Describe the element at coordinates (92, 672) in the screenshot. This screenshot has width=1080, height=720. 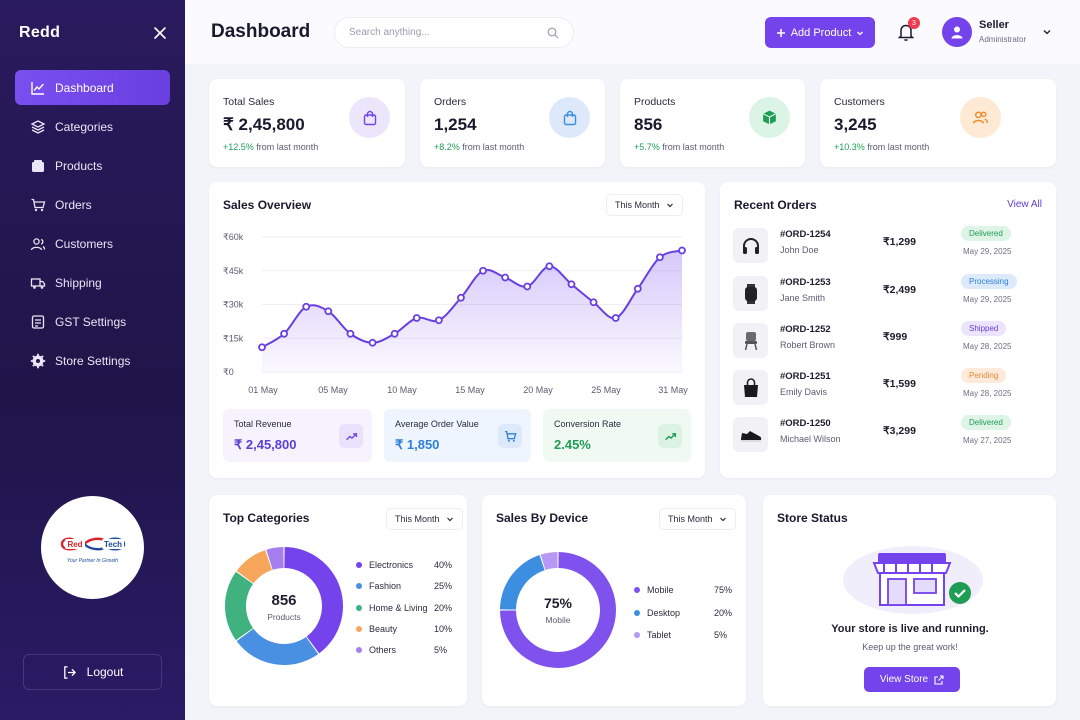
I see `logout-button: Logout` at that location.